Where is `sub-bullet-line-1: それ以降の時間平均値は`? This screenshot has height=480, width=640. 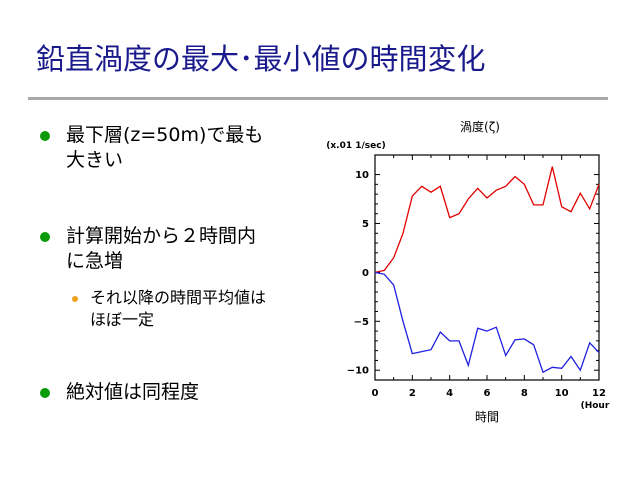
sub-bullet-line-1: それ以降の時間平均値は is located at coordinates (178, 297).